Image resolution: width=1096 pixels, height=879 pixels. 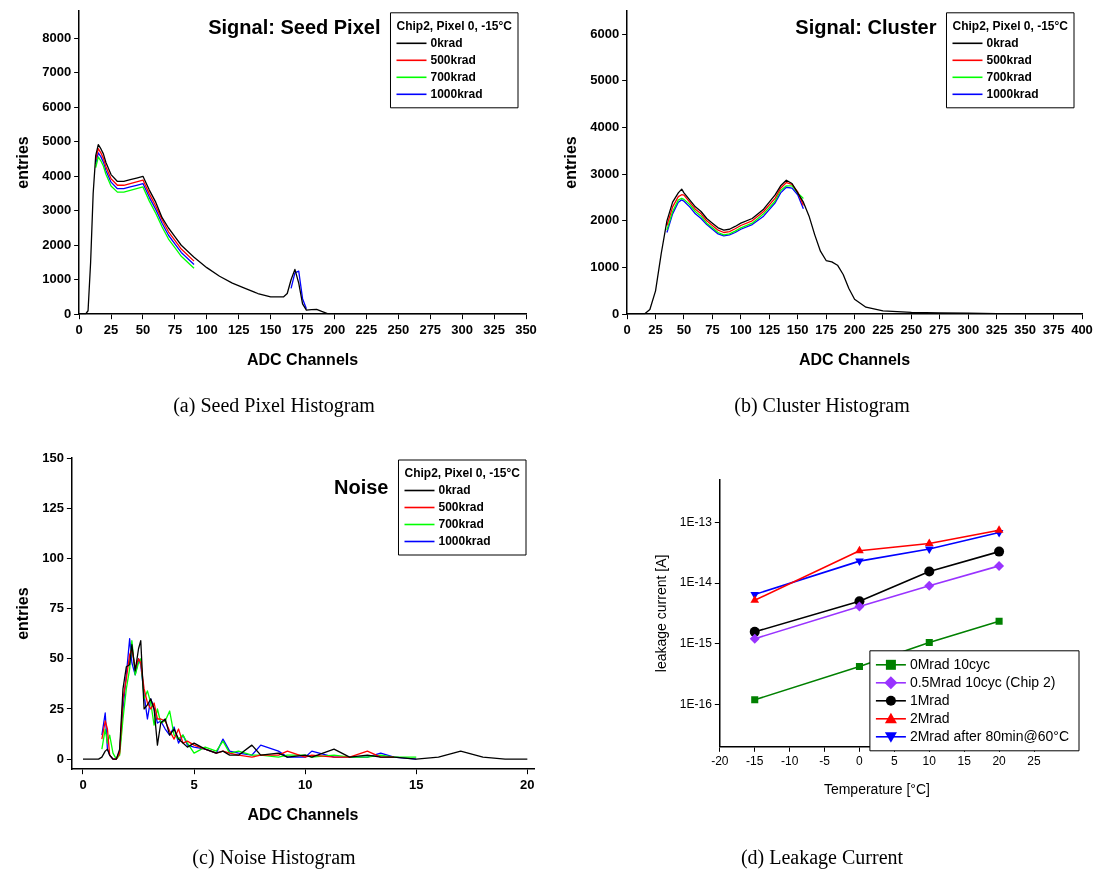 I want to click on text: (d) Leakage Current, so click(x=822, y=858).